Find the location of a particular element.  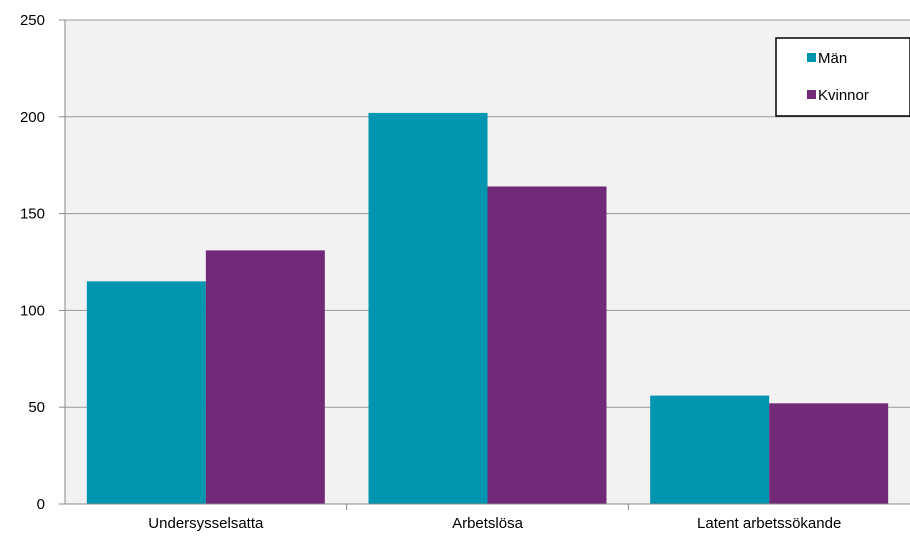

x-category-label: Undersysselsatta is located at coordinates (206, 523).